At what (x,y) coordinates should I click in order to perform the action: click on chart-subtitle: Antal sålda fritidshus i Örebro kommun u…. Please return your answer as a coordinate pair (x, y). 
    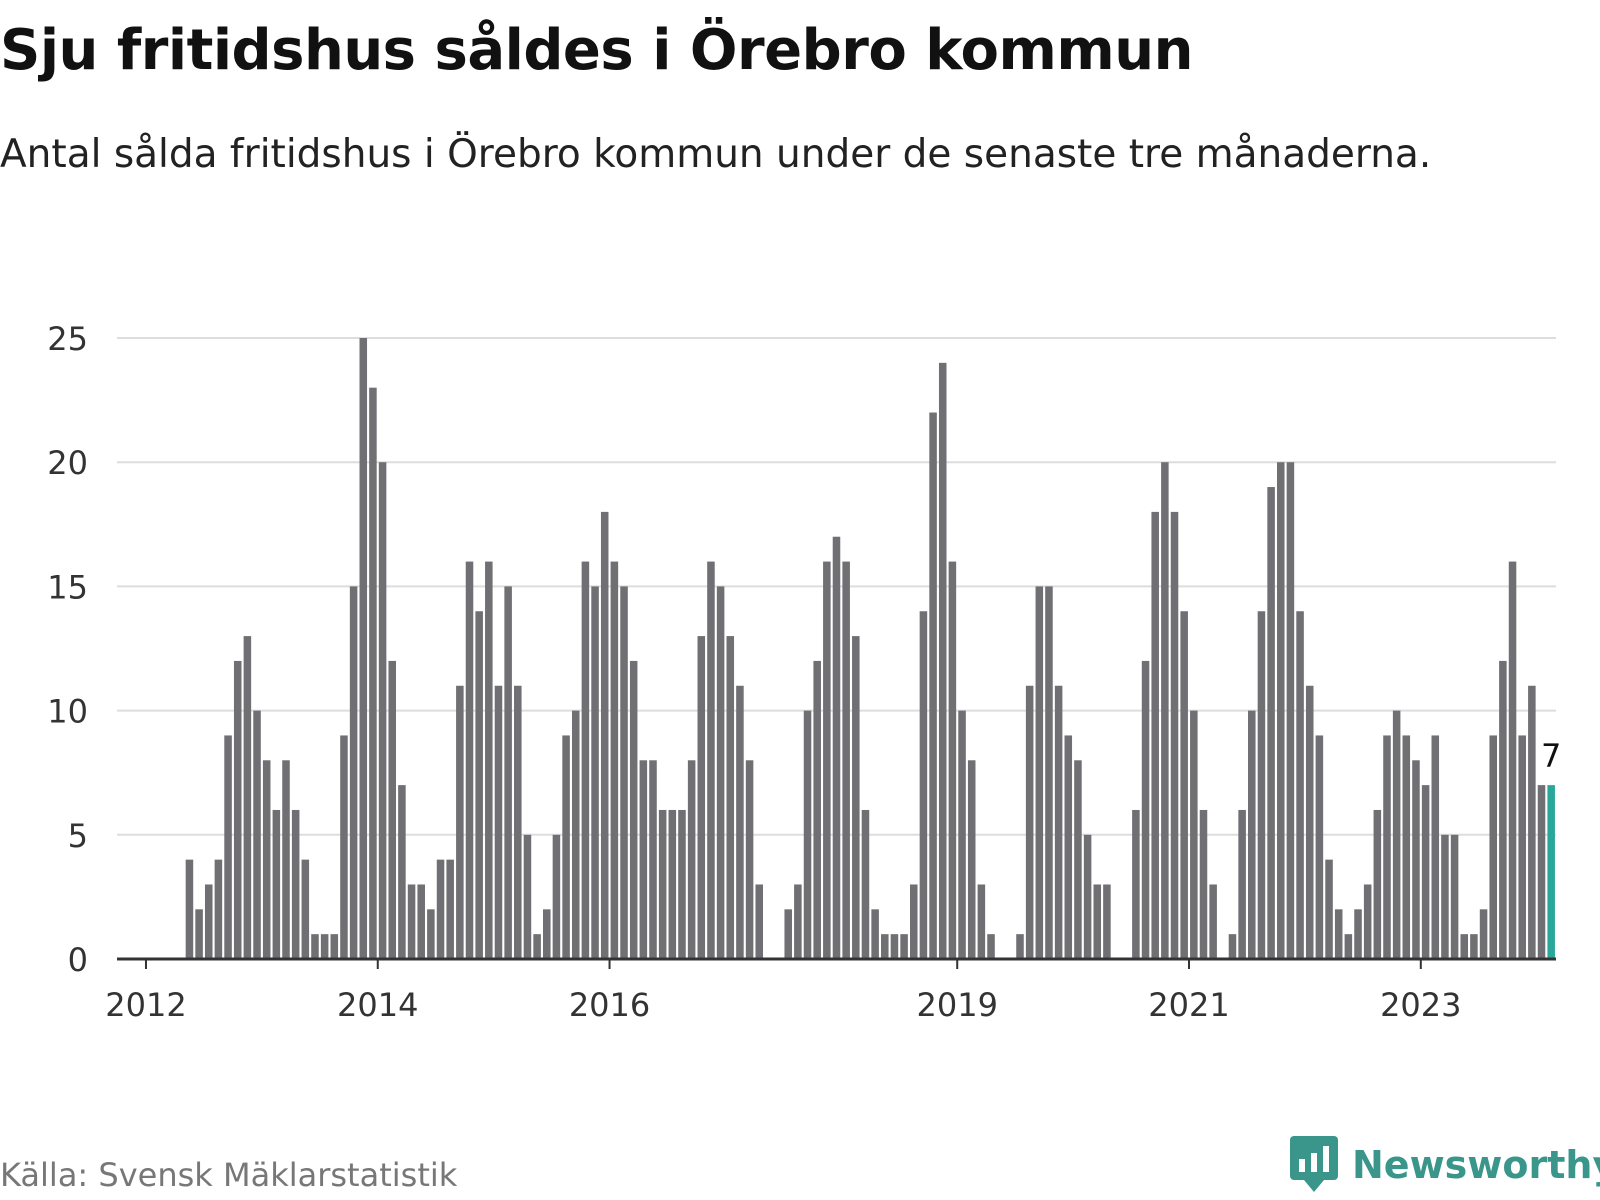
    Looking at the image, I should click on (716, 154).